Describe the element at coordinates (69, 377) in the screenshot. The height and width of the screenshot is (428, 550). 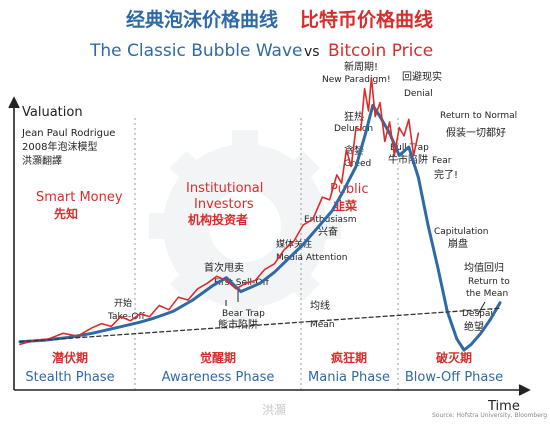
I see `phase-stealth-en: Stealth Phase` at that location.